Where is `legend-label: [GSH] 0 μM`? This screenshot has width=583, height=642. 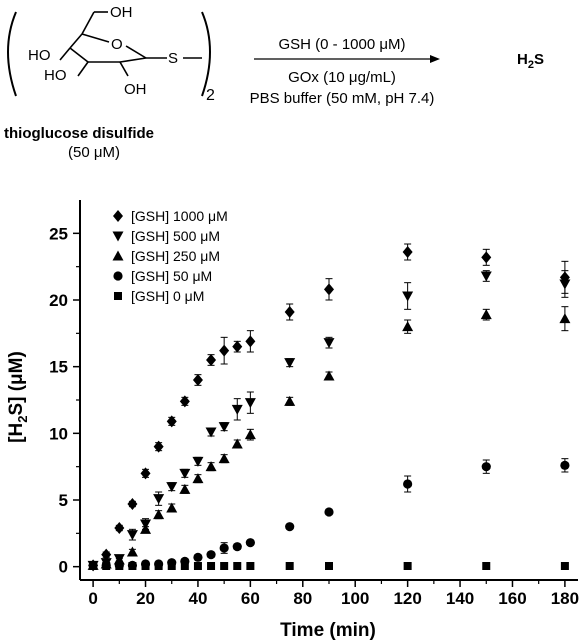
legend-label: [GSH] 0 μM is located at coordinates (167, 296).